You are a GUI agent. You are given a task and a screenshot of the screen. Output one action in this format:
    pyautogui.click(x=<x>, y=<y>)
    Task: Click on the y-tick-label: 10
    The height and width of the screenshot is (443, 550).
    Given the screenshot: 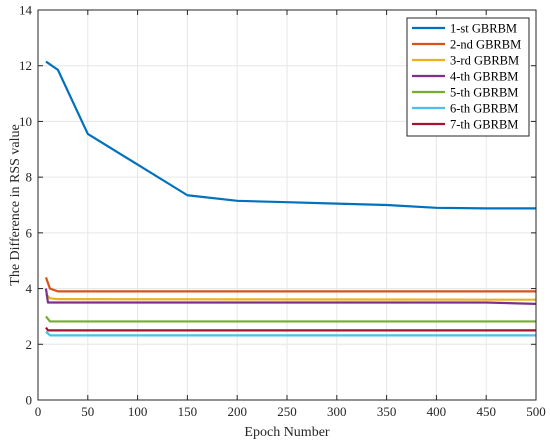 What is the action you would take?
    pyautogui.click(x=25, y=121)
    